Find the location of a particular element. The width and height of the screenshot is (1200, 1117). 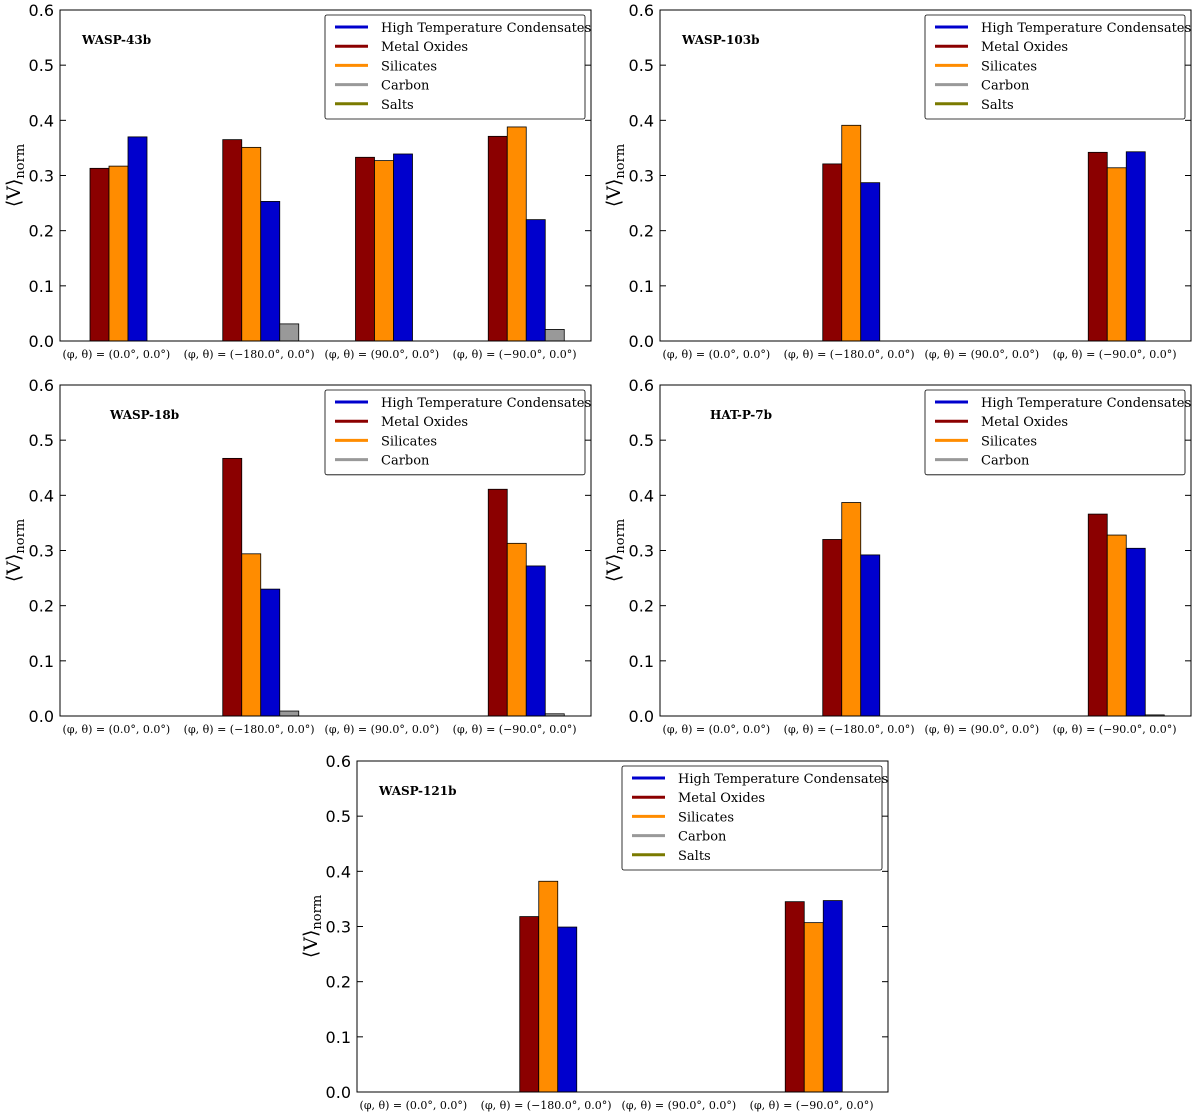

panel-title: WASP-43b is located at coordinates (116, 40).